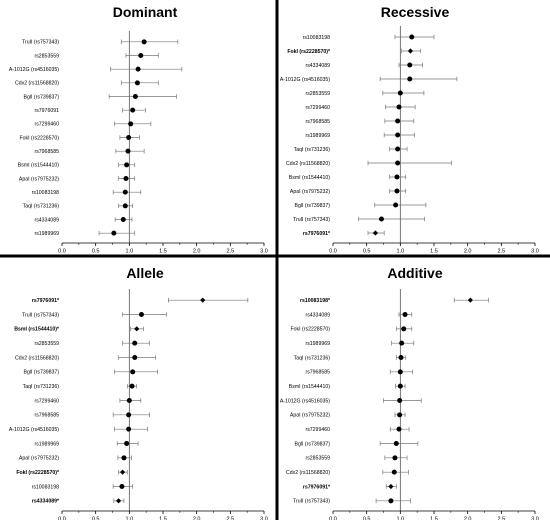 The height and width of the screenshot is (520, 550). Describe the element at coordinates (309, 52) in the screenshot. I see `row-label: FokI (rs2228570)*` at that location.